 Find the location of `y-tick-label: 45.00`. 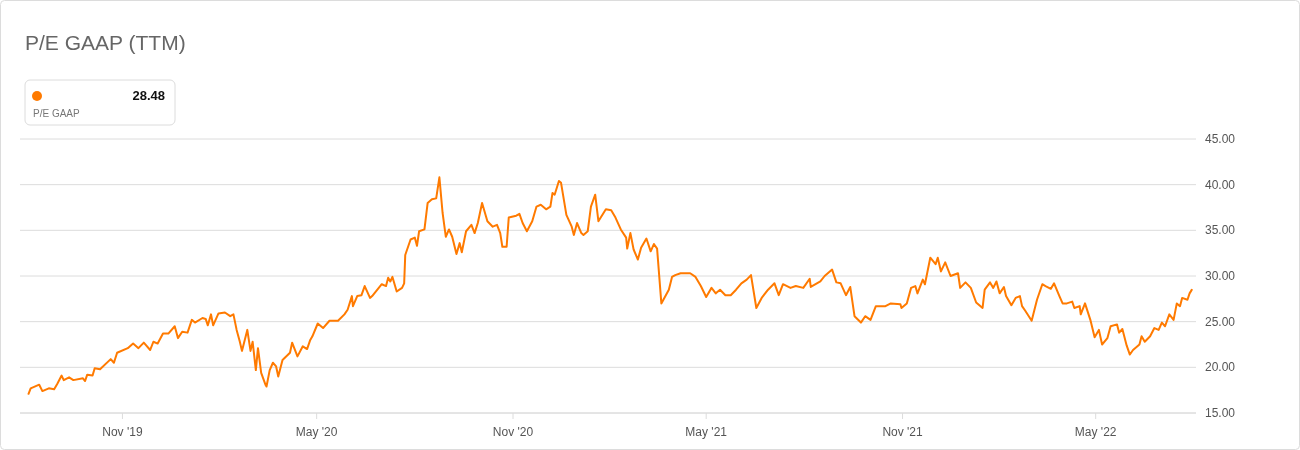

y-tick-label: 45.00 is located at coordinates (1220, 139).